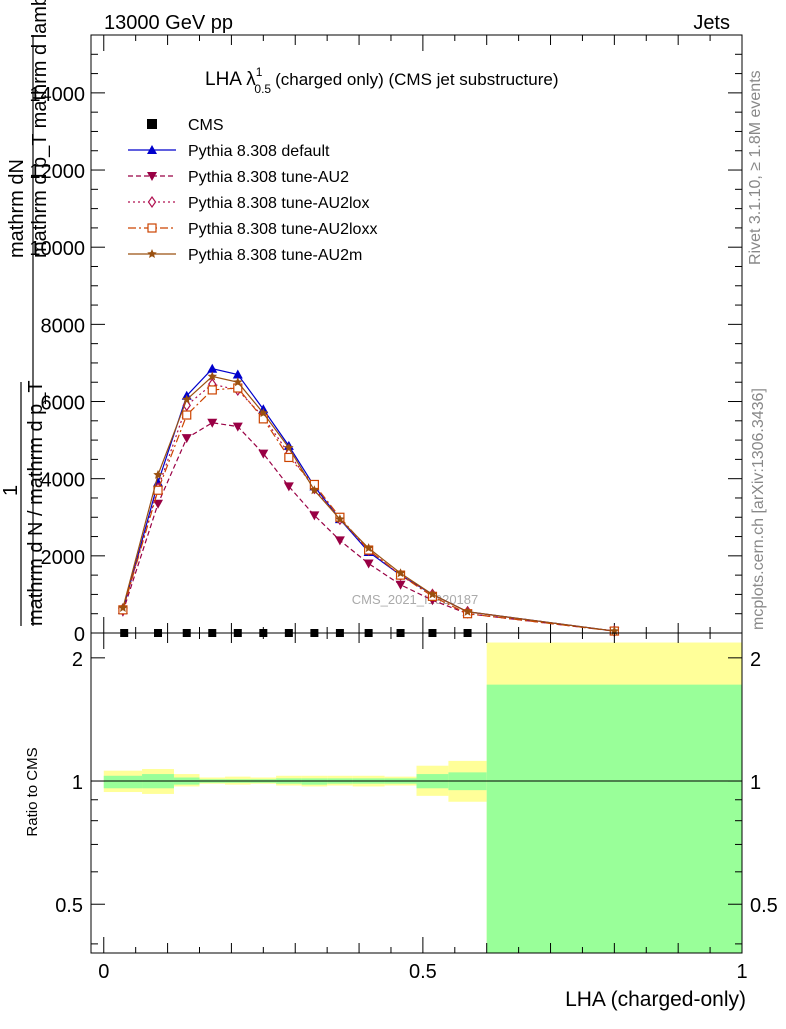 The height and width of the screenshot is (1029, 786). I want to click on y-tick-label: 10000, so click(57, 249).